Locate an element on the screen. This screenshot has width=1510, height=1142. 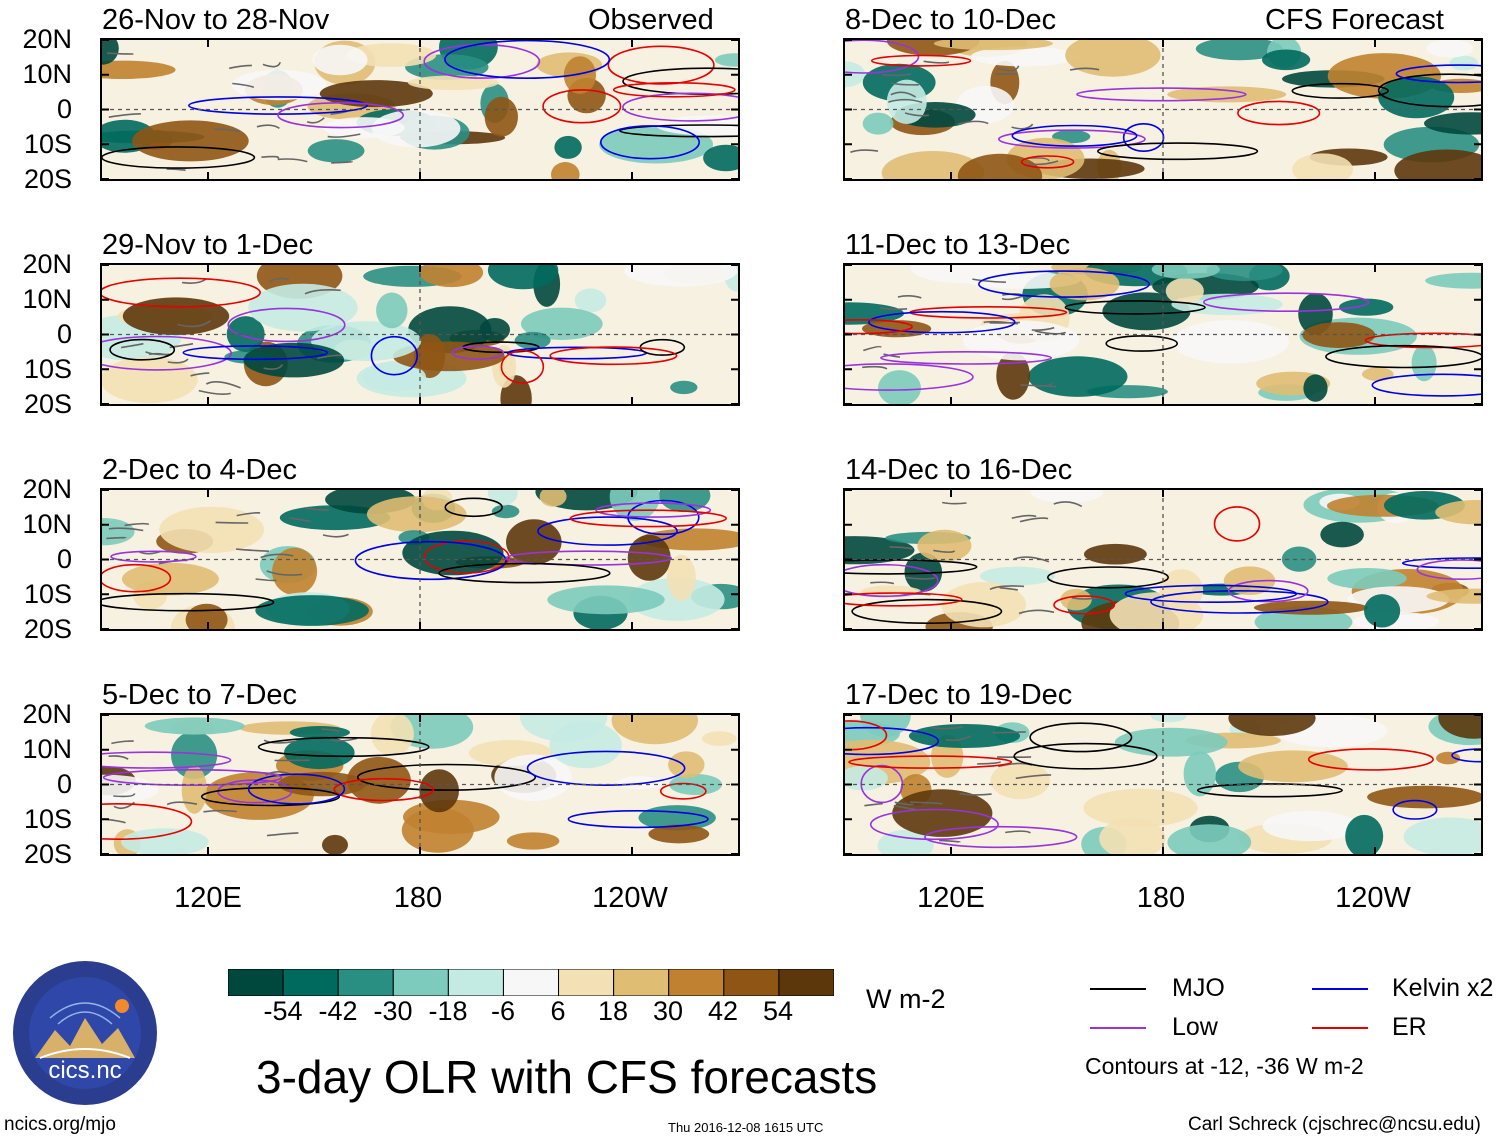
colorbar-tick: 42 is located at coordinates (723, 1011).